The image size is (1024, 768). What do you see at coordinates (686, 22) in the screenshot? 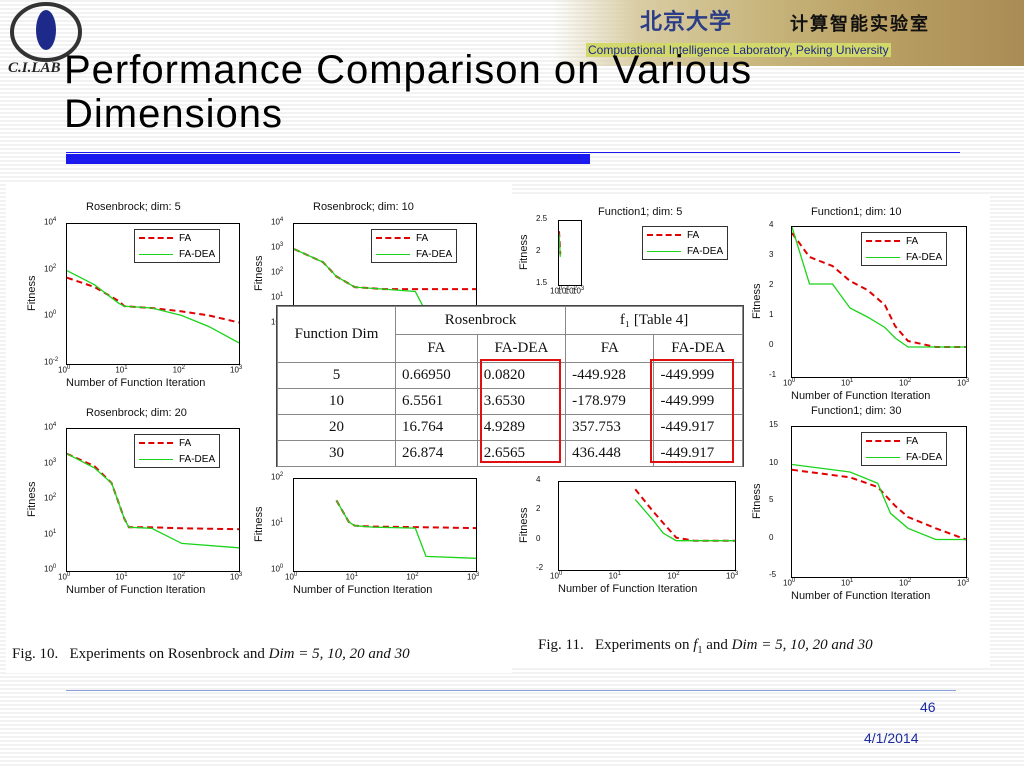
I see `banner-university-name: 北京大学` at bounding box center [686, 22].